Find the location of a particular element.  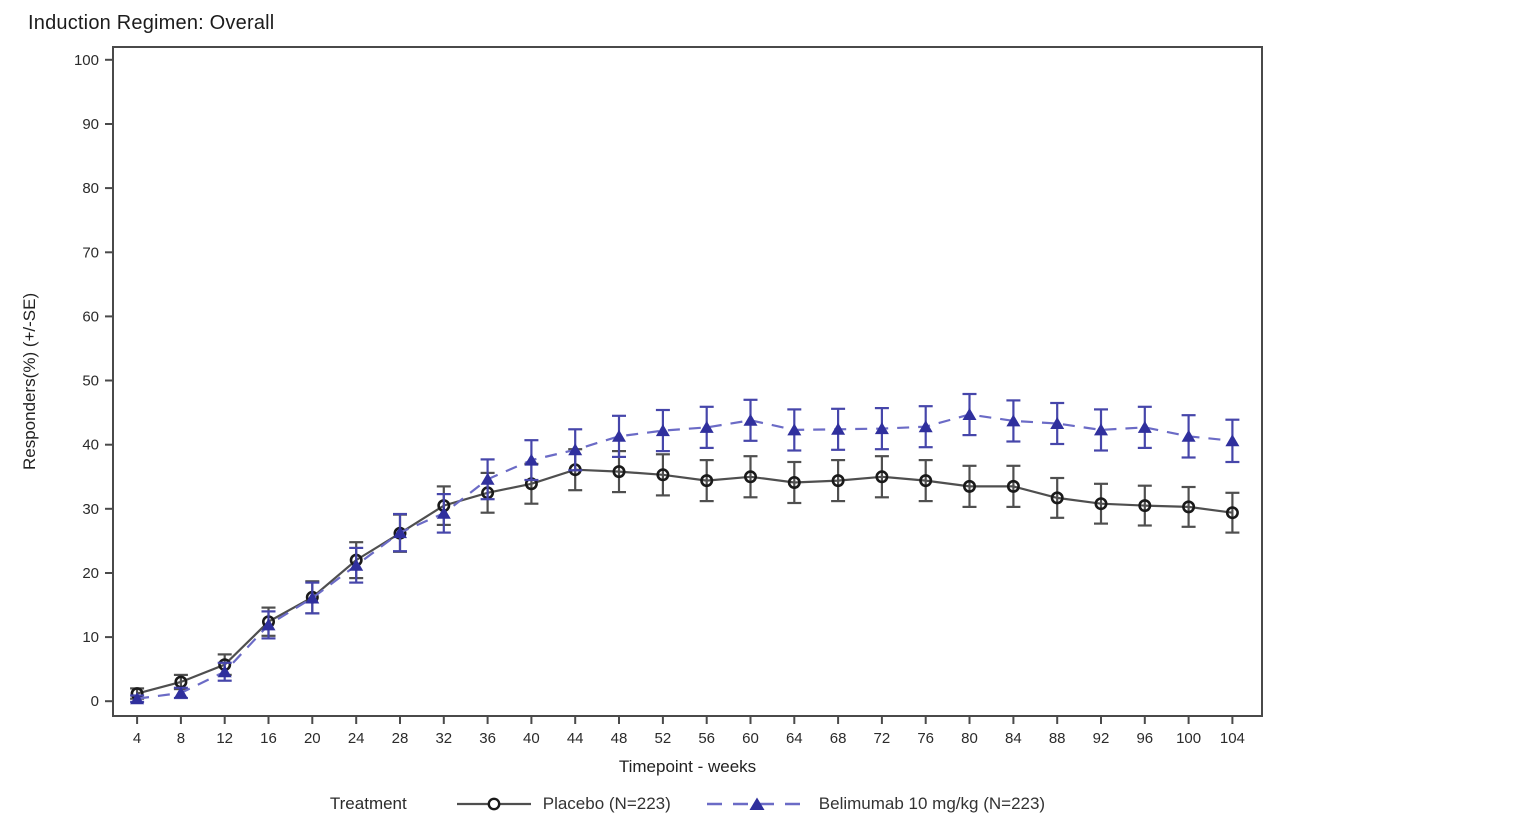

x-axis-label: Timepoint - weeks is located at coordinates (687, 766).